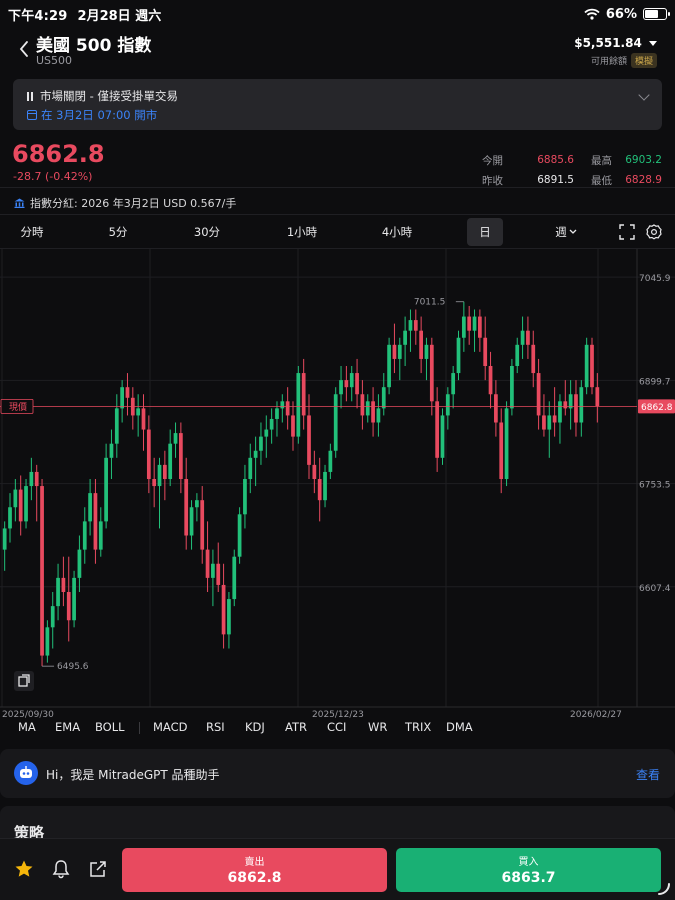 This screenshot has height=900, width=675. Describe the element at coordinates (492, 160) in the screenshot. I see `open-label: 今開` at that location.